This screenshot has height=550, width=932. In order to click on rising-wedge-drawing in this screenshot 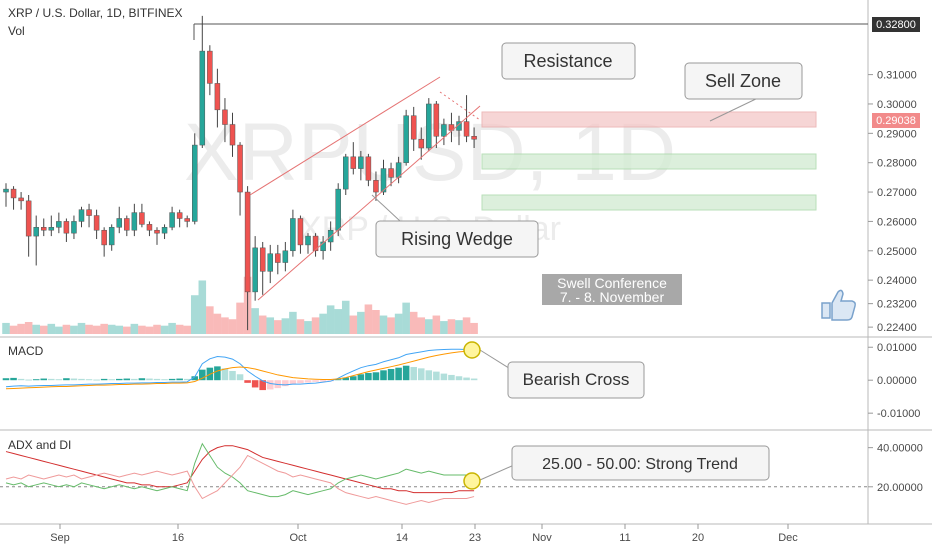, I will do `click(365, 188)`.